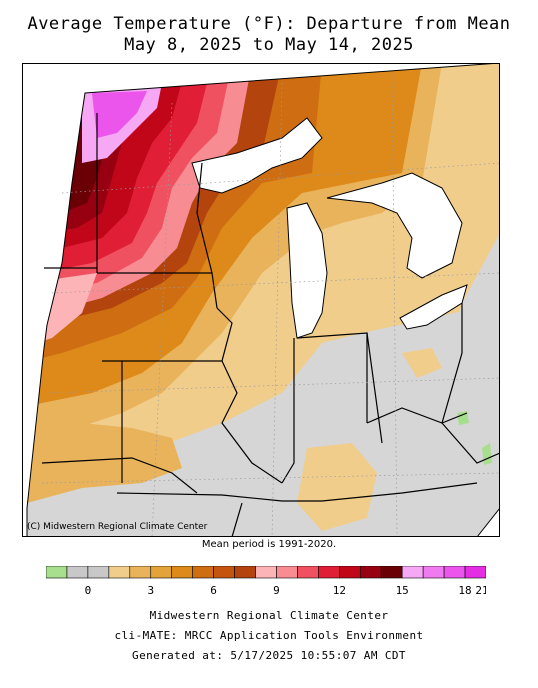  What do you see at coordinates (257, 155) in the screenshot?
I see `lake-superior` at bounding box center [257, 155].